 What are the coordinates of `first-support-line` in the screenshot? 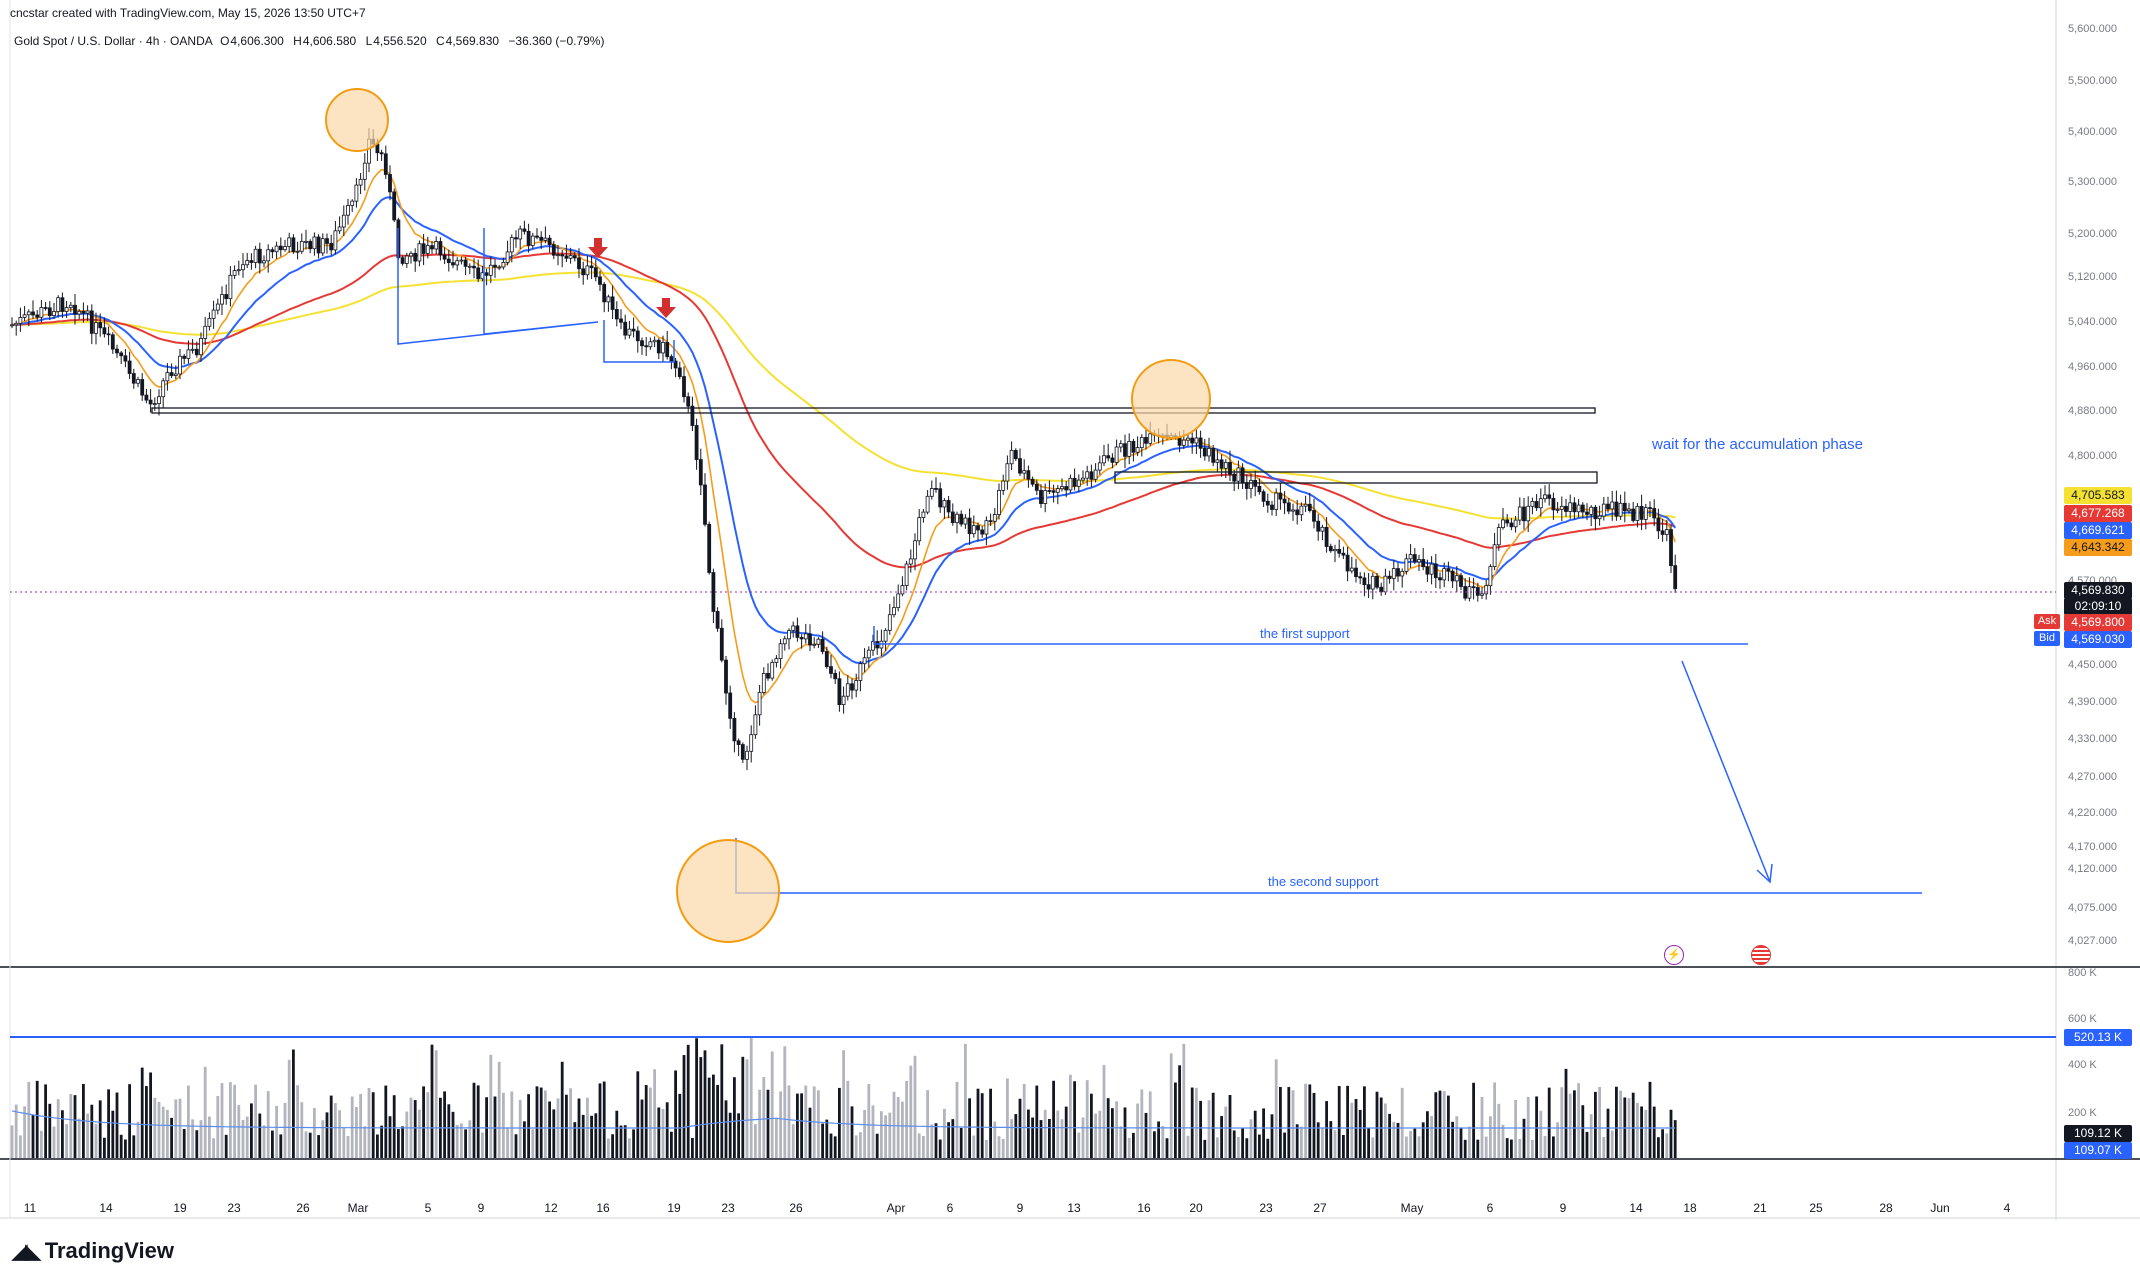 It's located at (1310, 635).